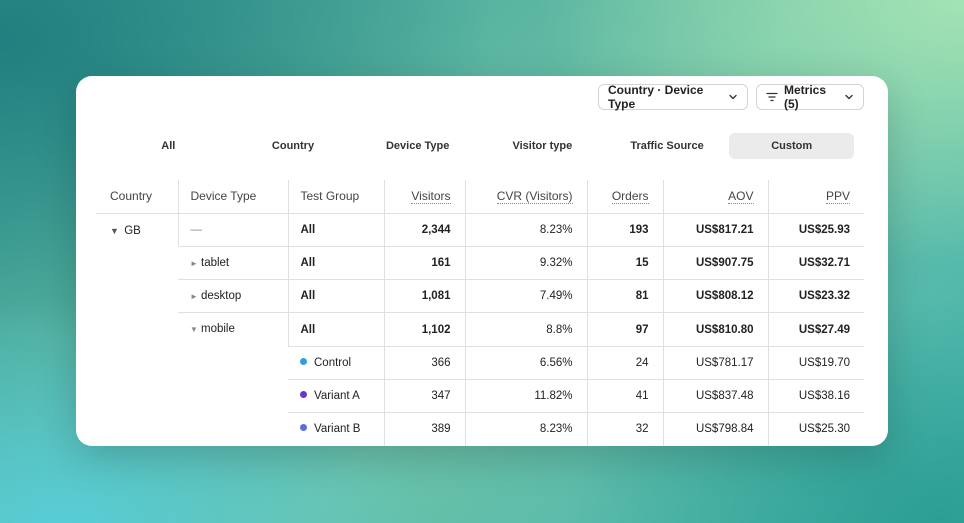  What do you see at coordinates (424, 396) in the screenshot?
I see `visitors-cell: 347` at bounding box center [424, 396].